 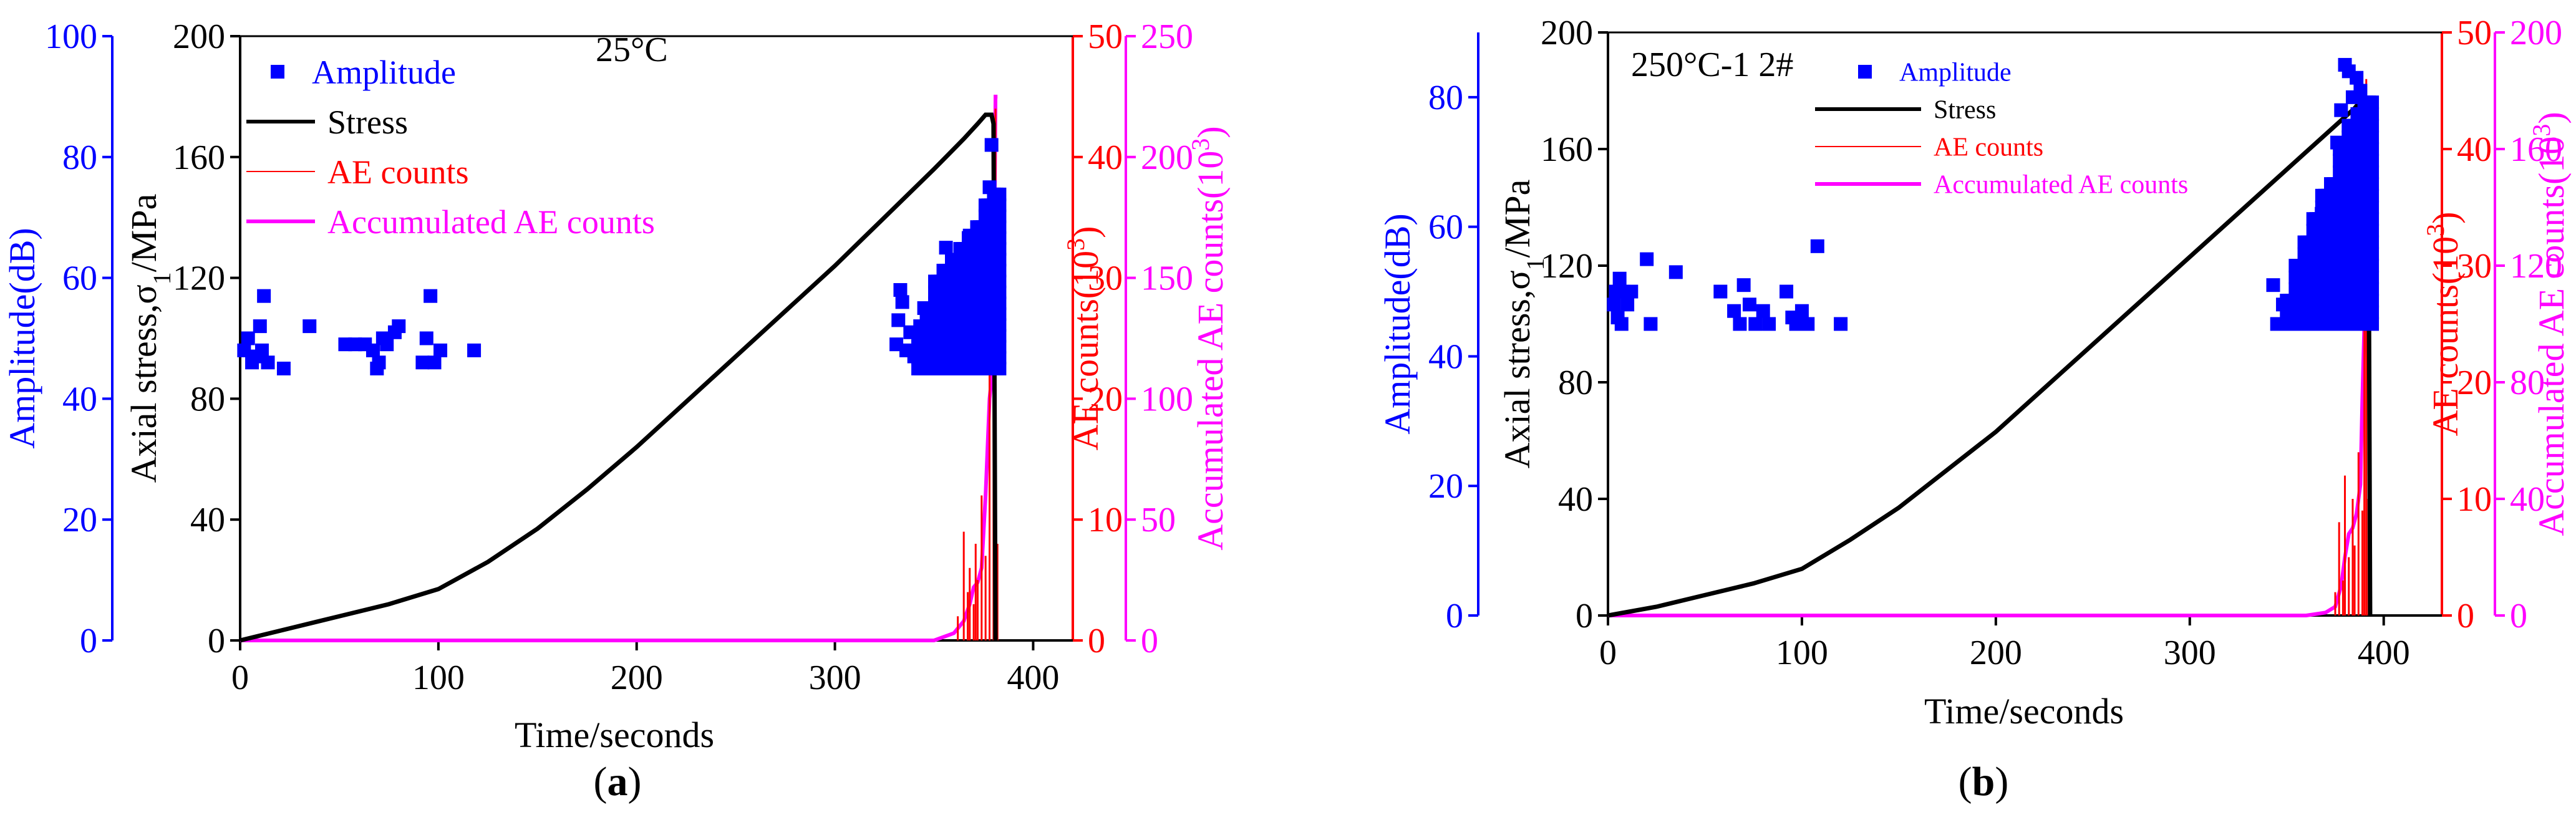 What do you see at coordinates (1085, 351) in the screenshot?
I see `ae-axis-title-main: AE counts(10` at bounding box center [1085, 351].